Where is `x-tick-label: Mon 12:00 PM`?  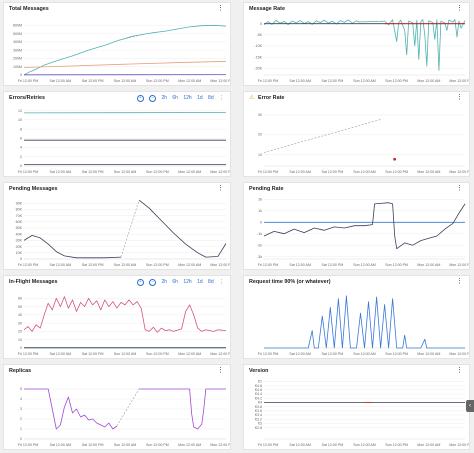
x-tick-label: Mon 12:00 PM is located at coordinates (459, 81).